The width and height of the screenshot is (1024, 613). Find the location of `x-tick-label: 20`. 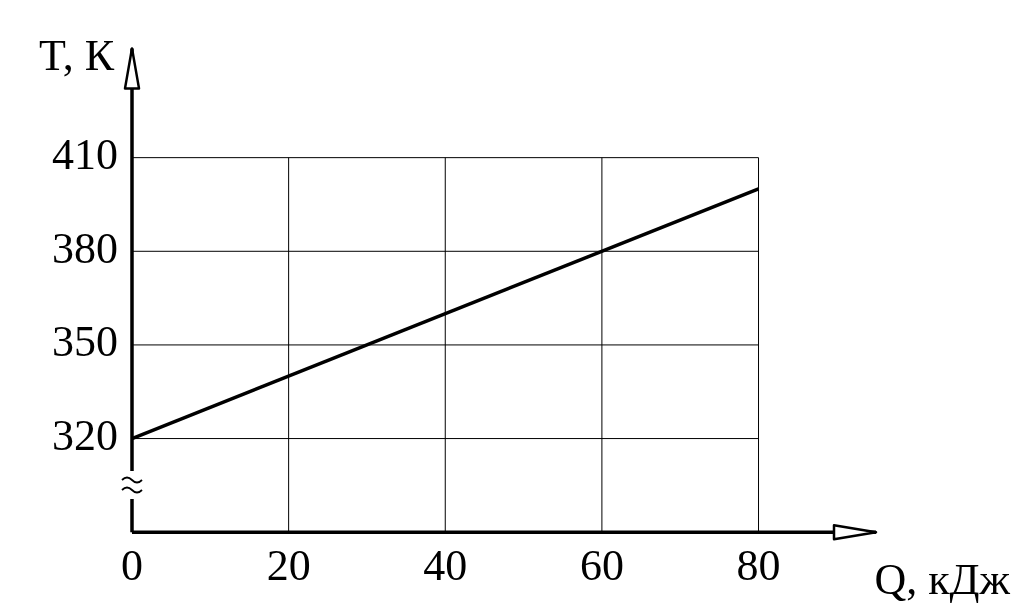

x-tick-label: 20 is located at coordinates (288, 566).